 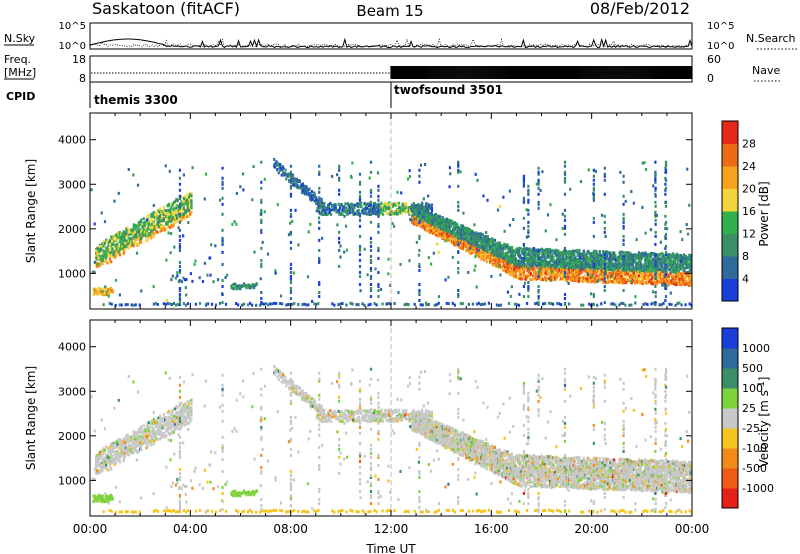 I want to click on colorbar-tick-label: 24, so click(x=749, y=166).